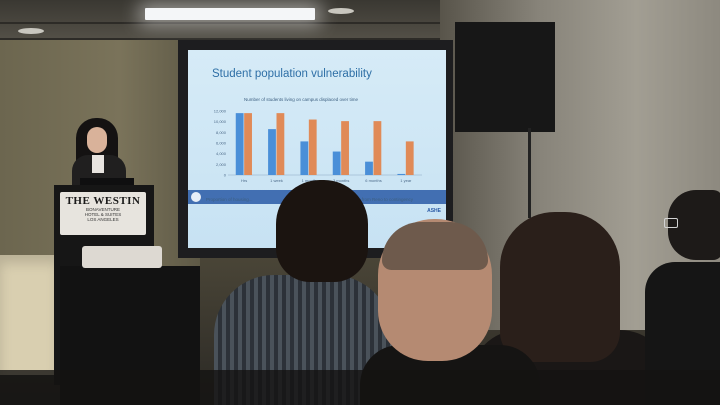 Image resolution: width=720 pixels, height=405 pixels. I want to click on speaker-stand, so click(529, 173).